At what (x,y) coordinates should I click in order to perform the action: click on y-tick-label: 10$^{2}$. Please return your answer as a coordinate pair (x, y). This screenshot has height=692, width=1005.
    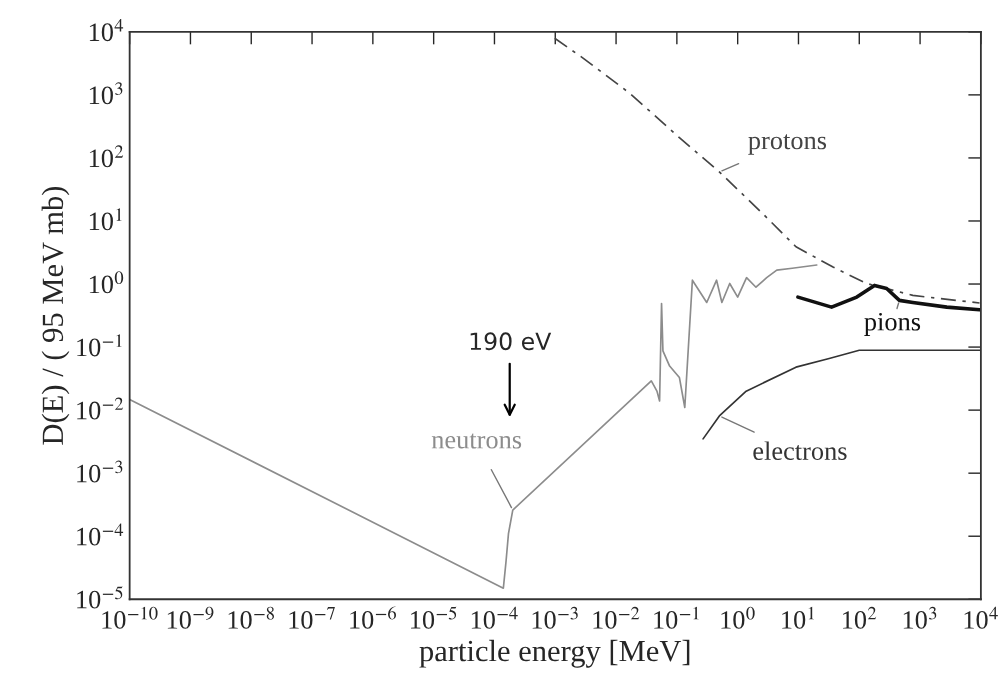
    Looking at the image, I should click on (106, 156).